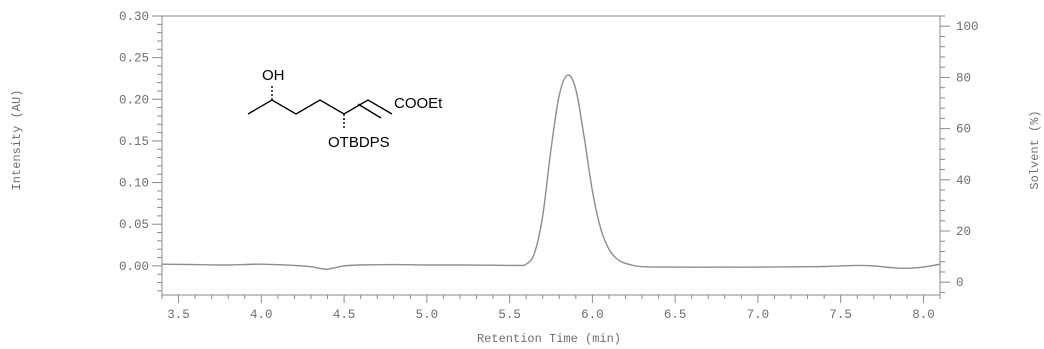  Describe the element at coordinates (963, 78) in the screenshot. I see `y2-tick-label: 80` at that location.